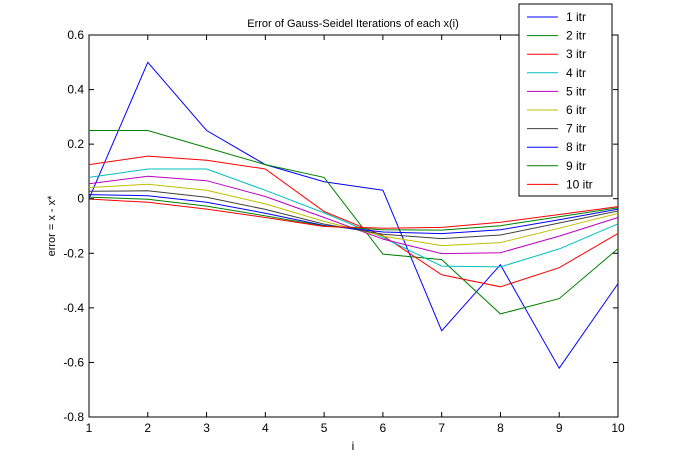 The height and width of the screenshot is (469, 683). I want to click on x-tick-label: 6, so click(383, 428).